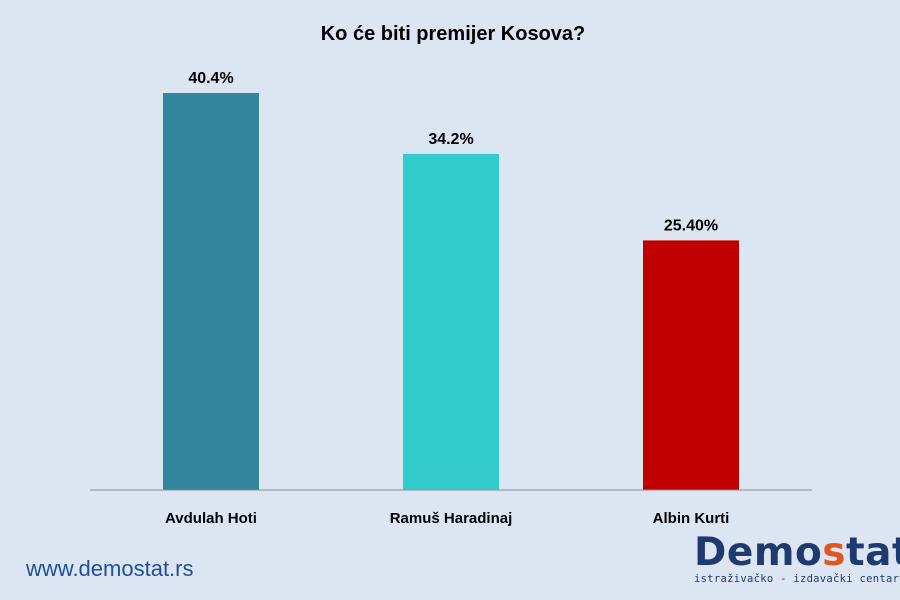  What do you see at coordinates (451, 518) in the screenshot?
I see `category-label-2: Ramuš Haradinaj` at bounding box center [451, 518].